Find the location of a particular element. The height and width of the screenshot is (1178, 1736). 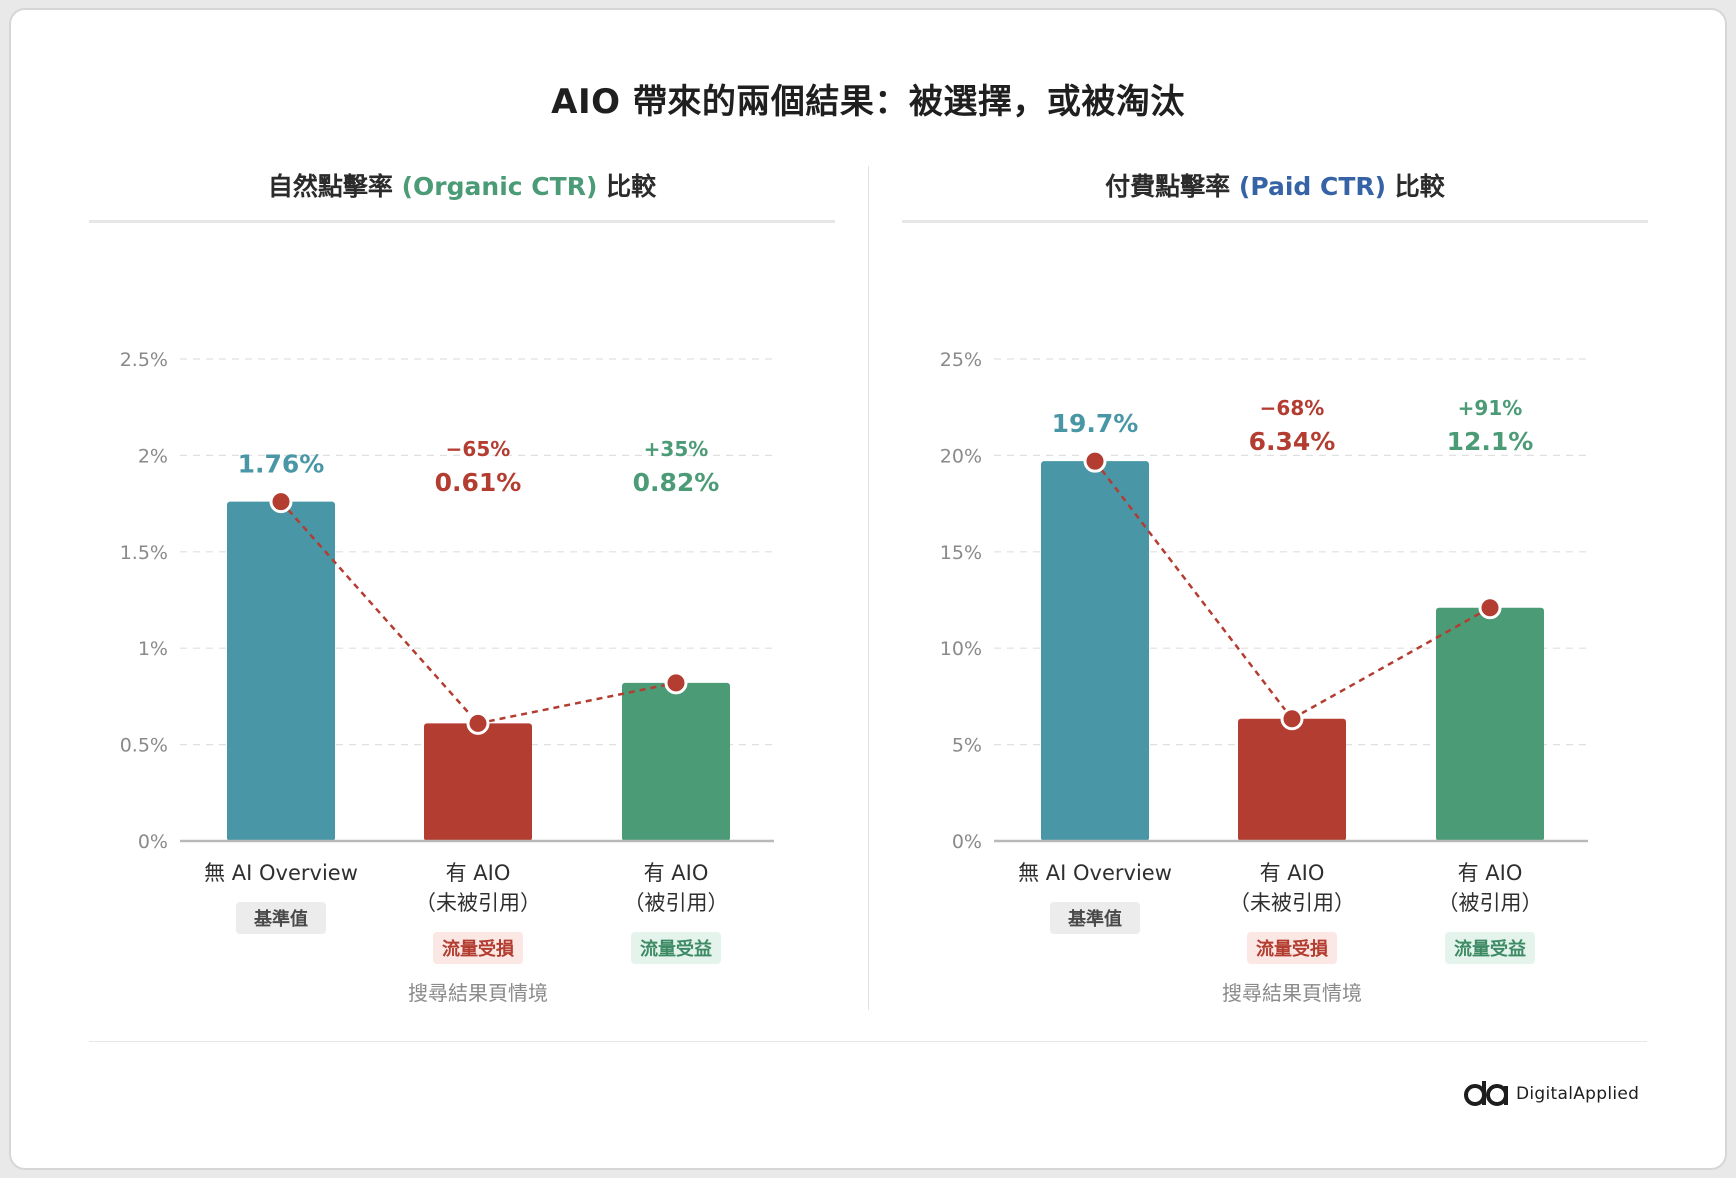

paid-panel-title: 付費點擊率 (Paid CTR) 比較 is located at coordinates (1275, 185).